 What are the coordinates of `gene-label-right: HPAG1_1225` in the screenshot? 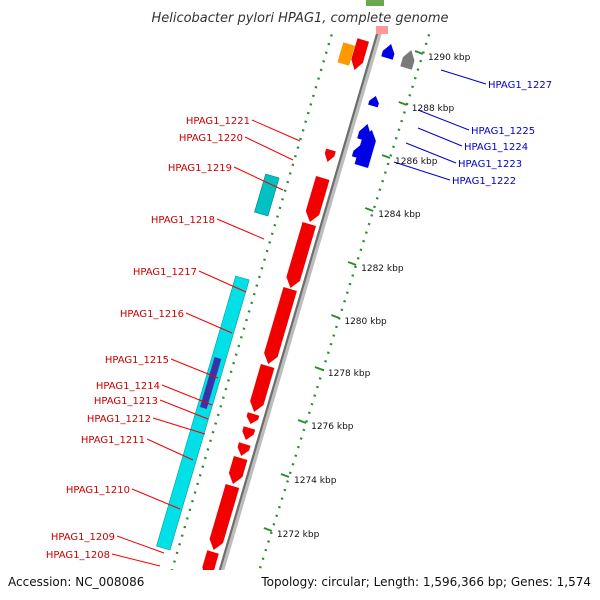 It's located at (503, 131).